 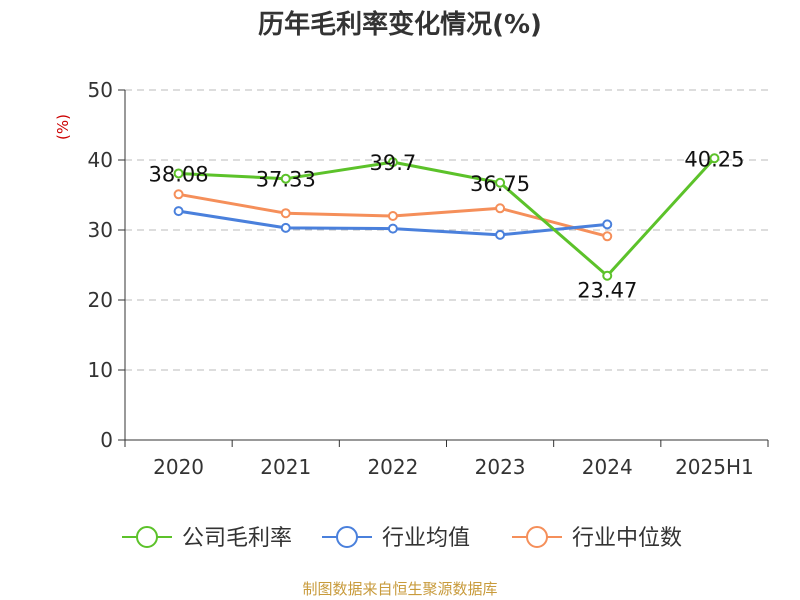 What do you see at coordinates (106, 440) in the screenshot?
I see `y-tick-label: 0` at bounding box center [106, 440].